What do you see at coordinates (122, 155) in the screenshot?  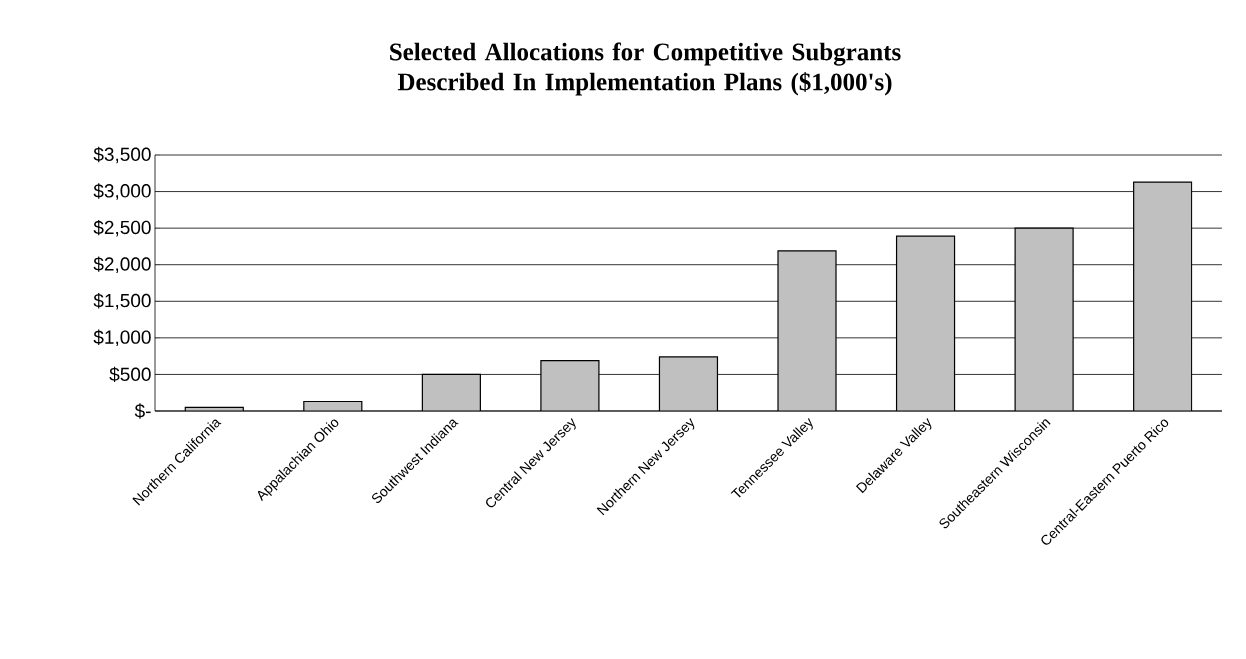 I see `y-tick-label: $3,500` at bounding box center [122, 155].